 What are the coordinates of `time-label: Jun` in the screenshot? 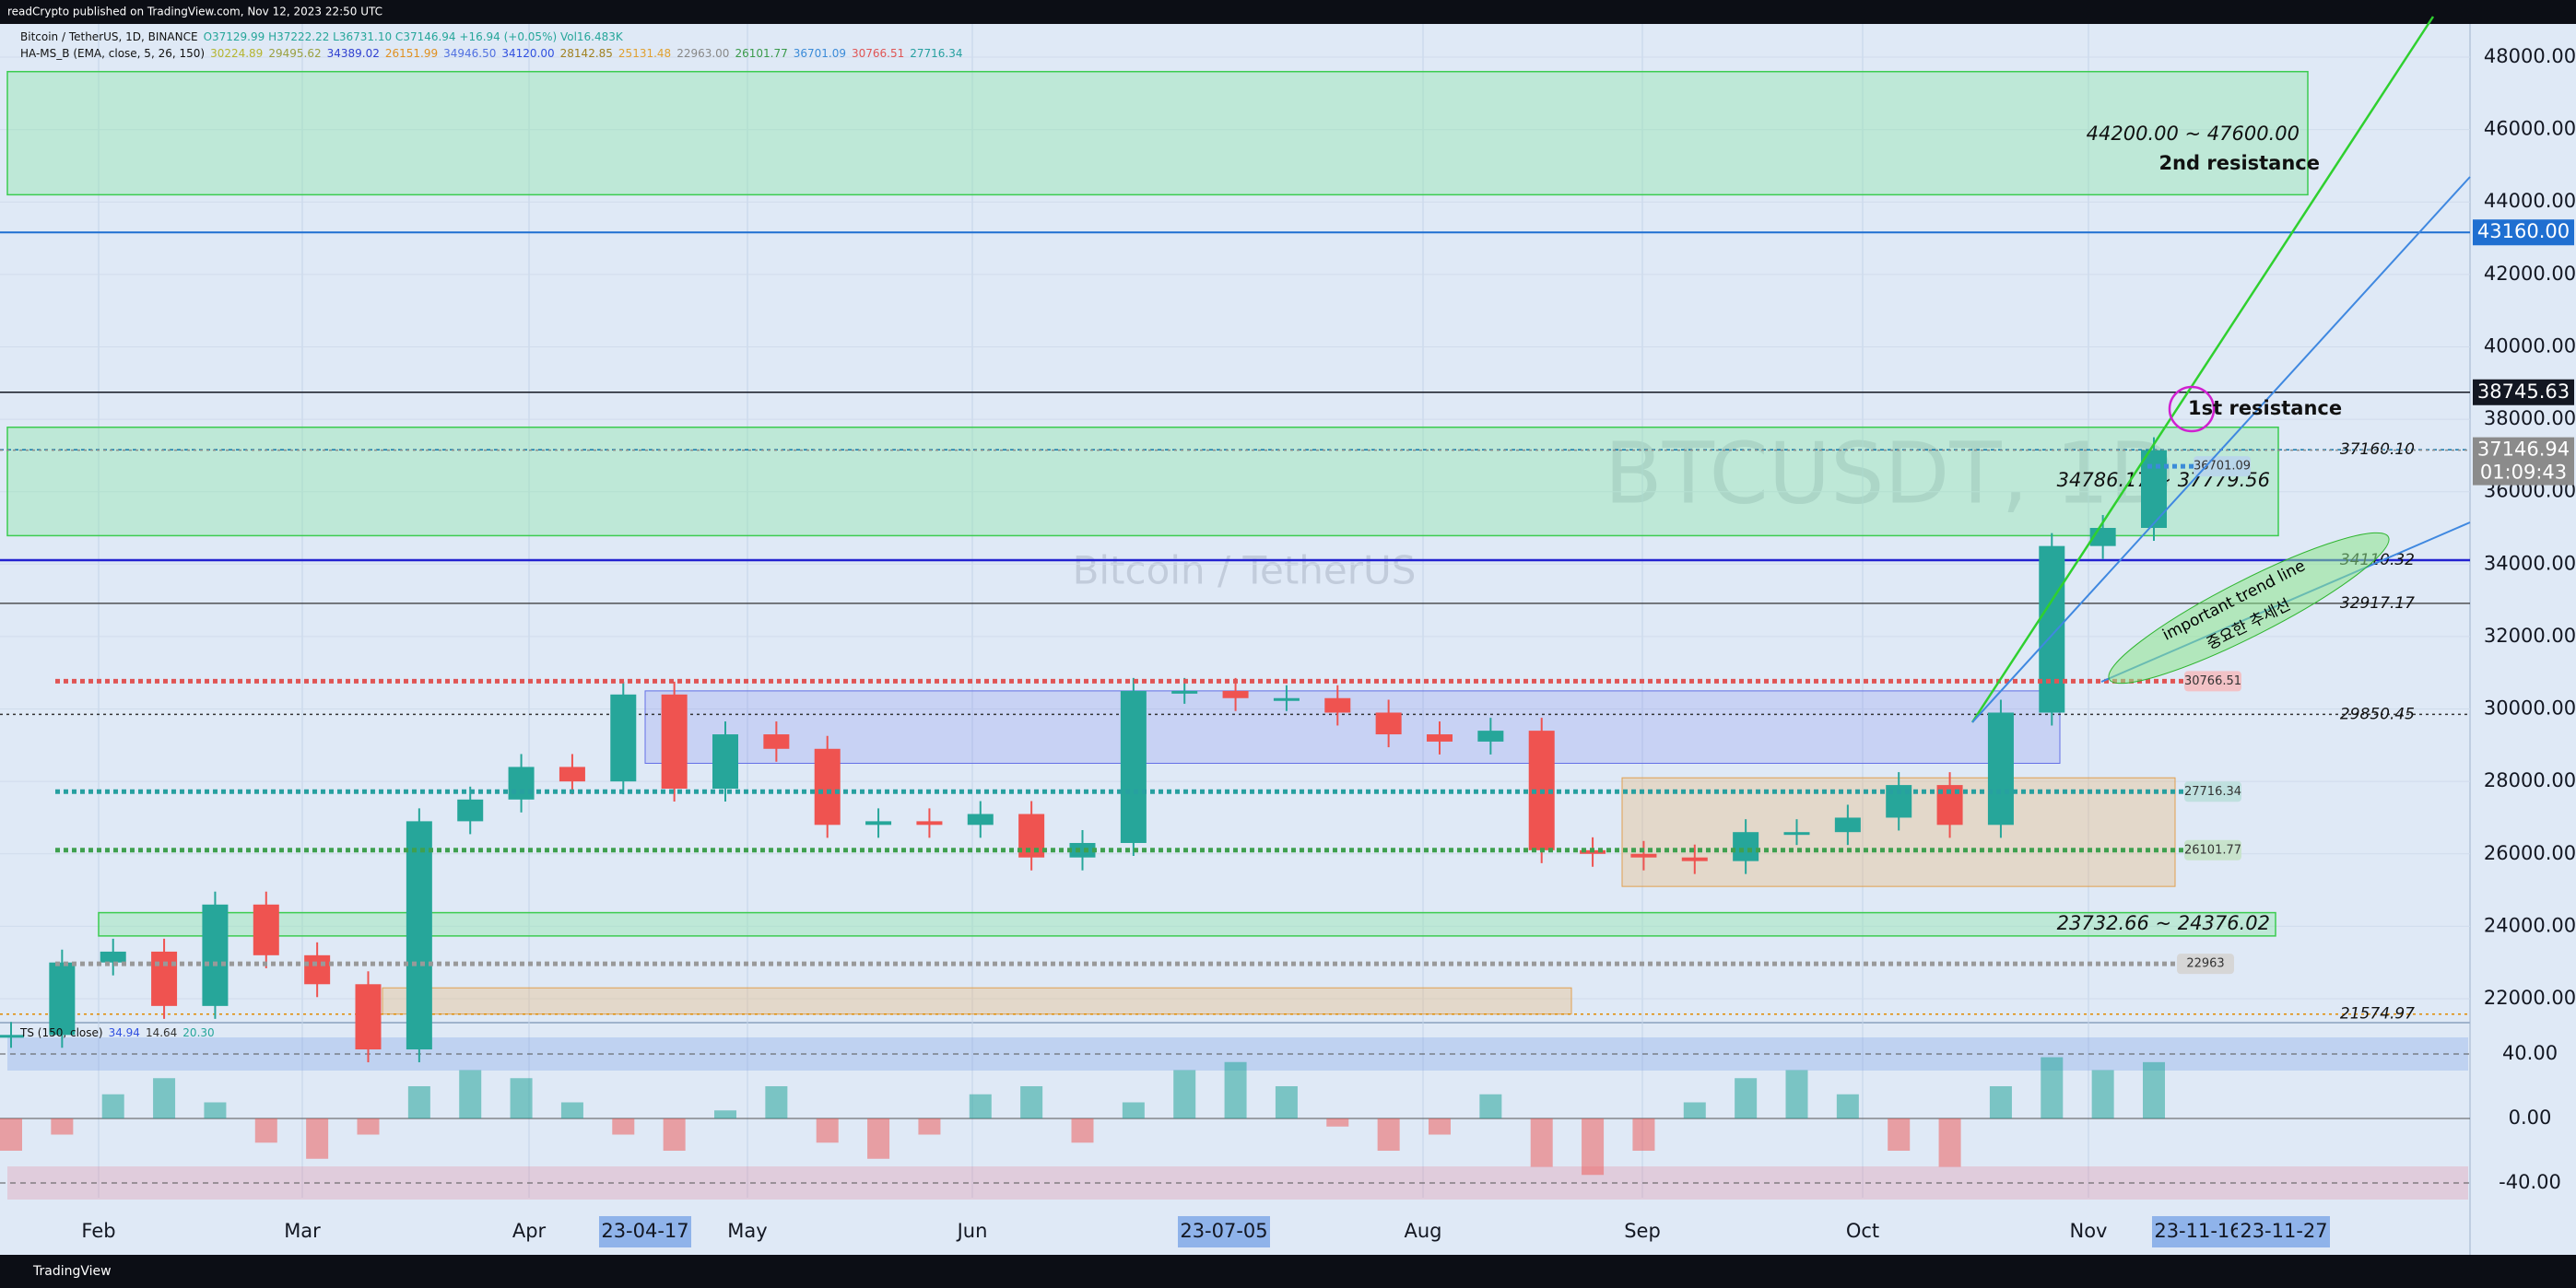 It's located at (972, 1231).